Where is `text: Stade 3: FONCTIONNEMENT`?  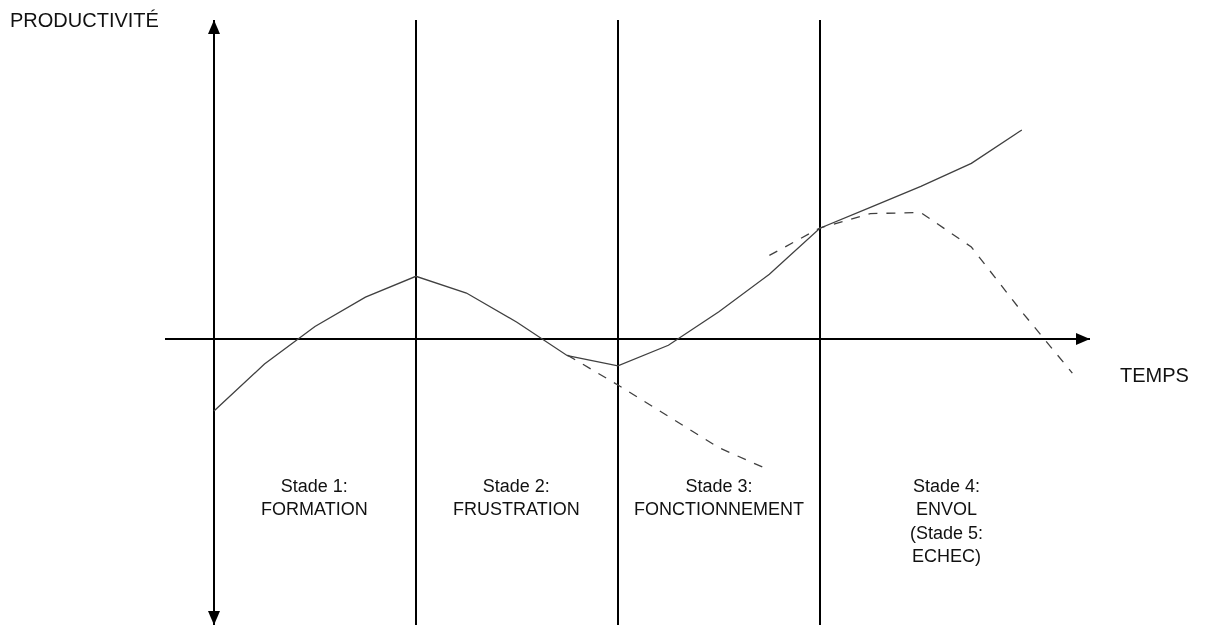 text: Stade 3: FONCTIONNEMENT is located at coordinates (719, 498).